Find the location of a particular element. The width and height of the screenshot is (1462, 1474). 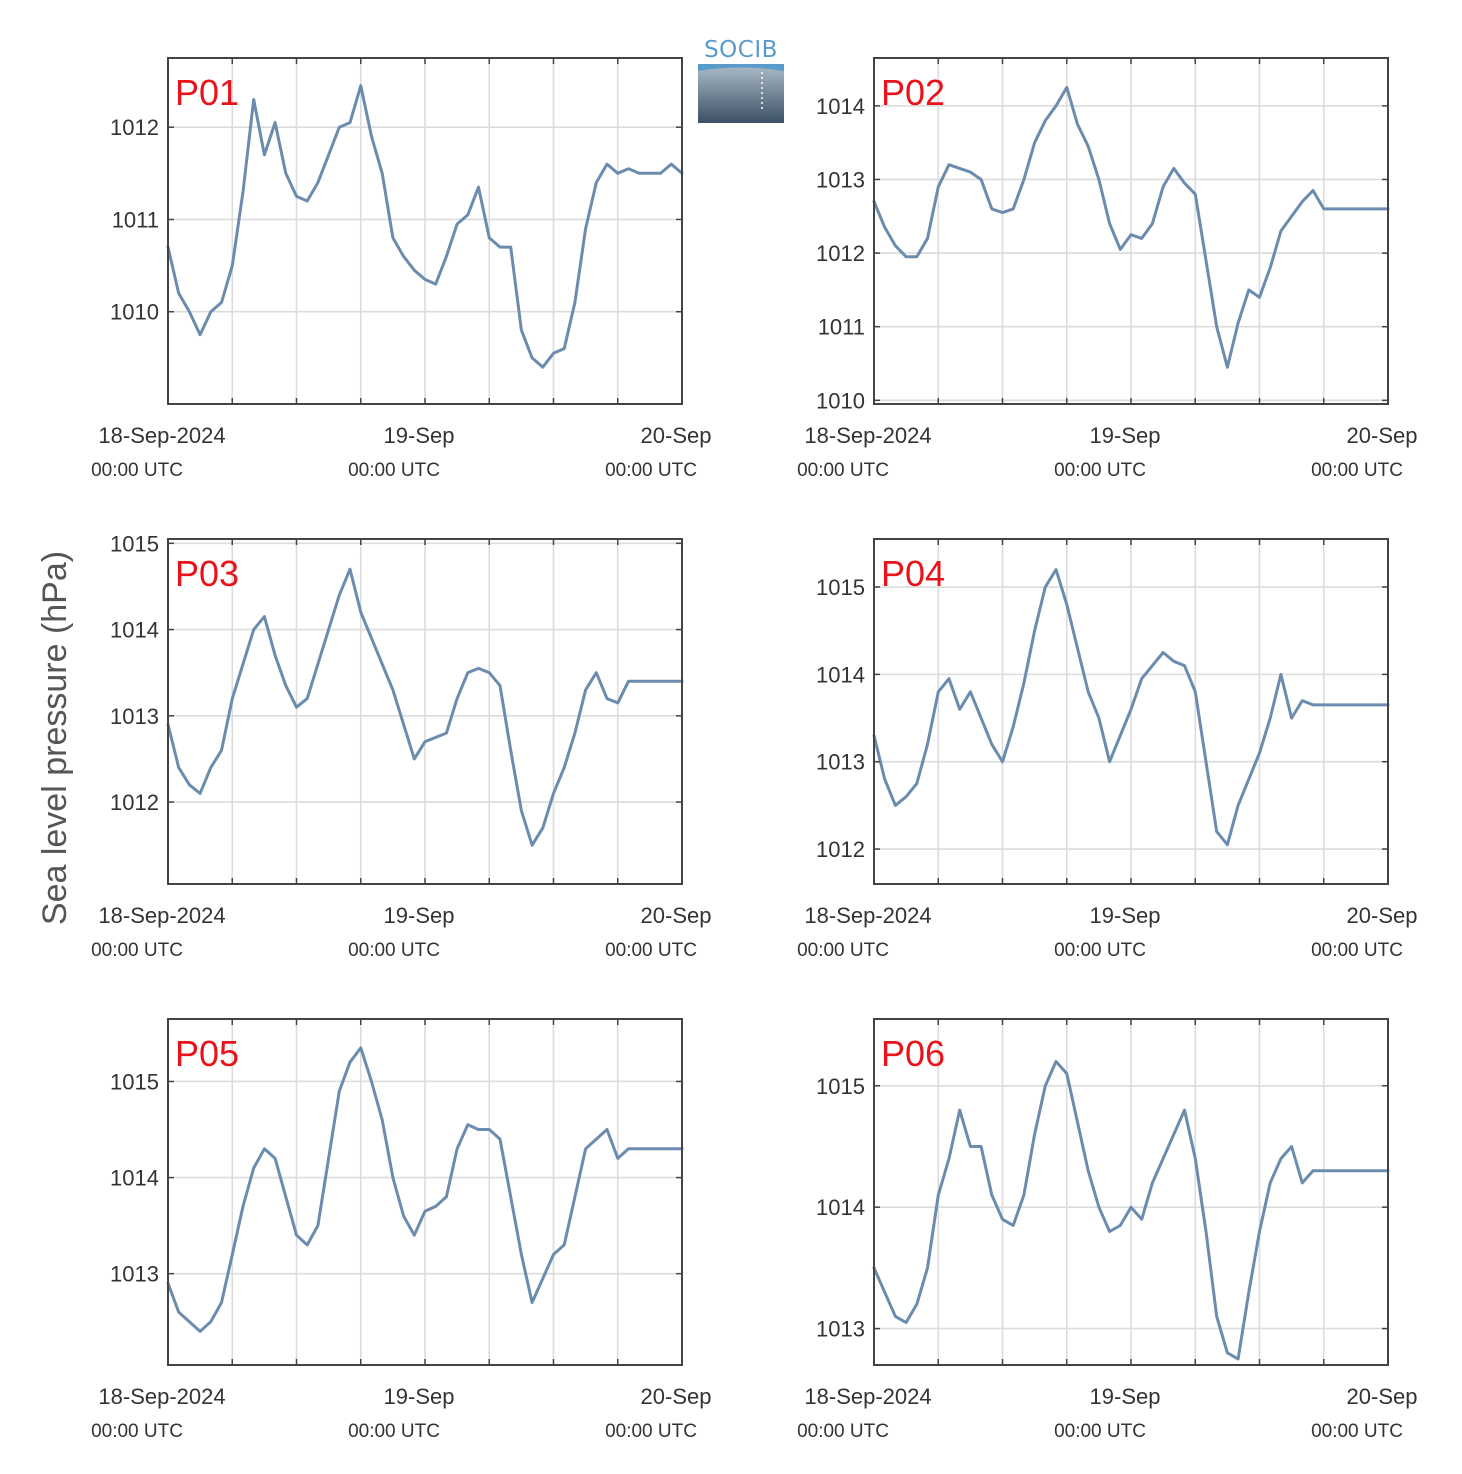

panel-title: P06 is located at coordinates (913, 1053).